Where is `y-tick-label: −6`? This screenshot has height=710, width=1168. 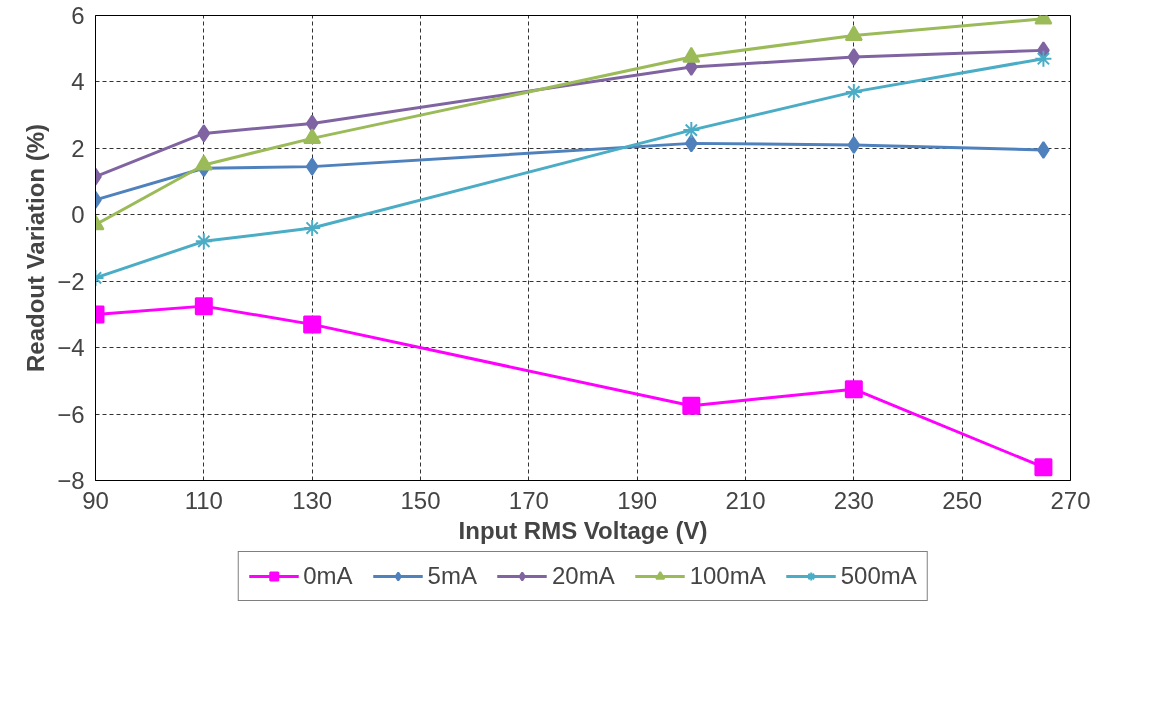
y-tick-label: −6 is located at coordinates (71, 414).